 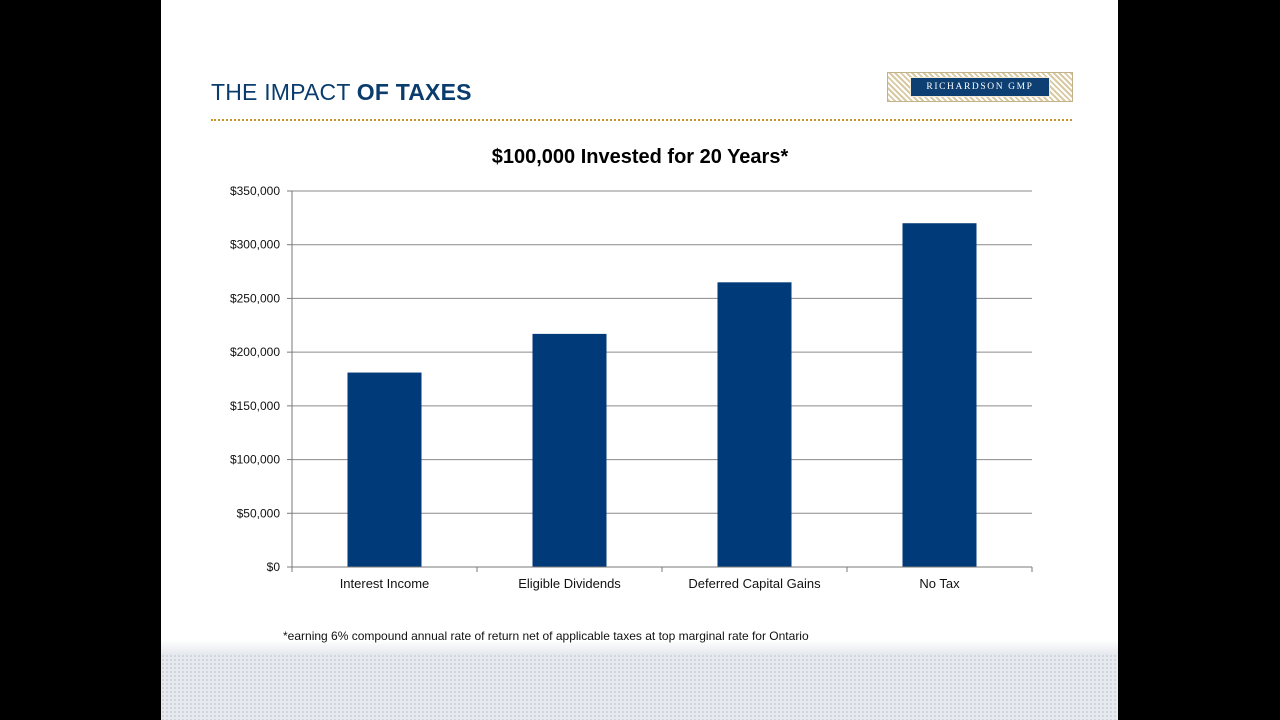 What do you see at coordinates (385, 583) in the screenshot?
I see `x-category-label: Interest Income` at bounding box center [385, 583].